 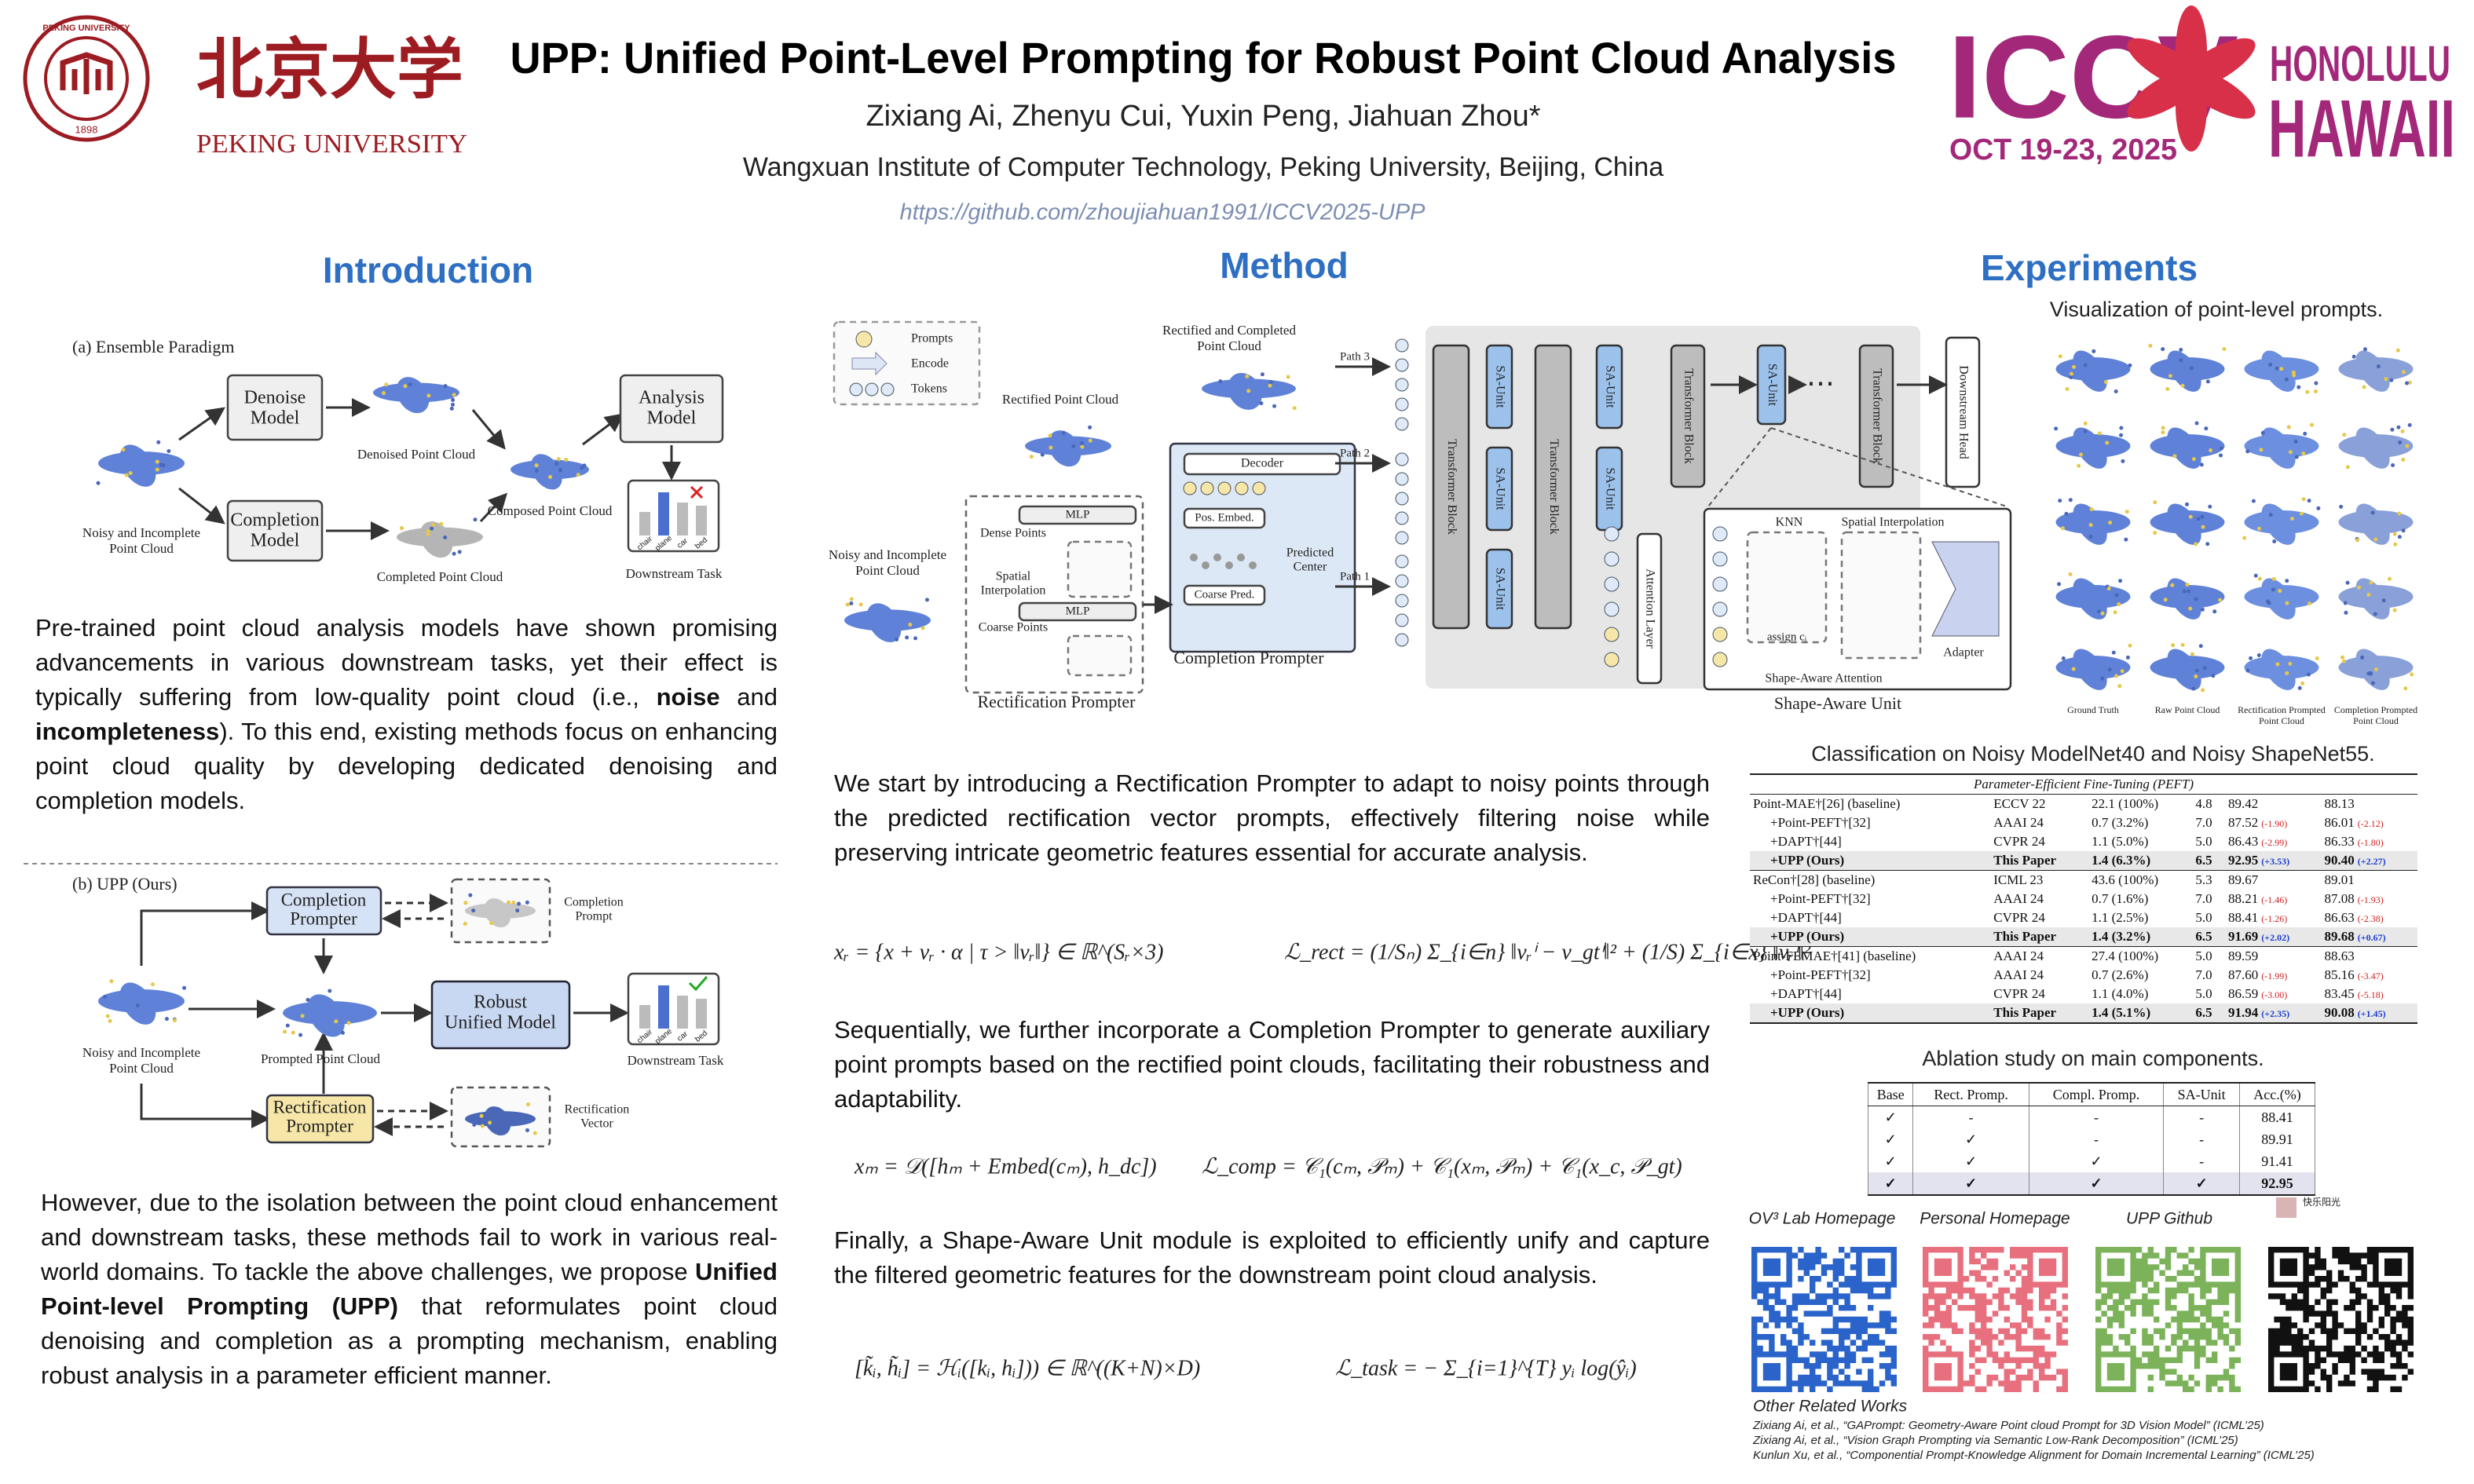 What do you see at coordinates (330, 70) in the screenshot?
I see `university-cn: 北京大学` at bounding box center [330, 70].